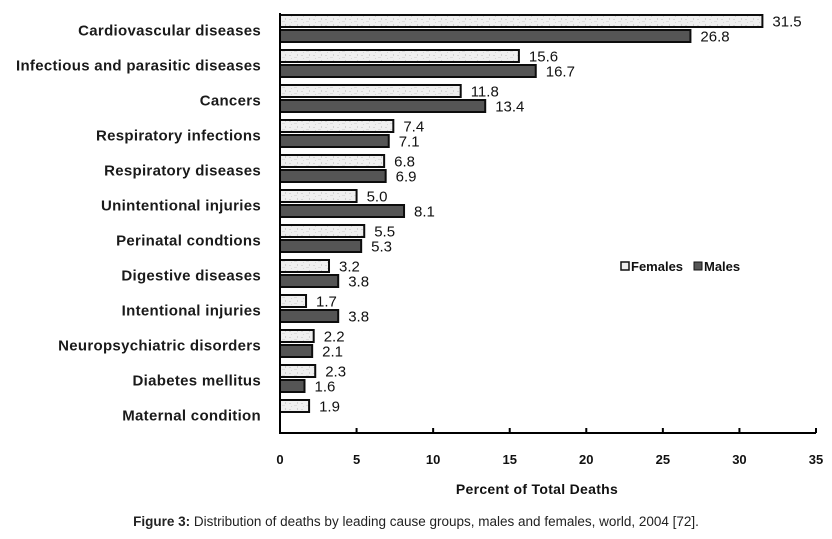 Image resolution: width=832 pixels, height=539 pixels. What do you see at coordinates (197, 381) in the screenshot?
I see `category-label: Diabetes mellitus` at bounding box center [197, 381].